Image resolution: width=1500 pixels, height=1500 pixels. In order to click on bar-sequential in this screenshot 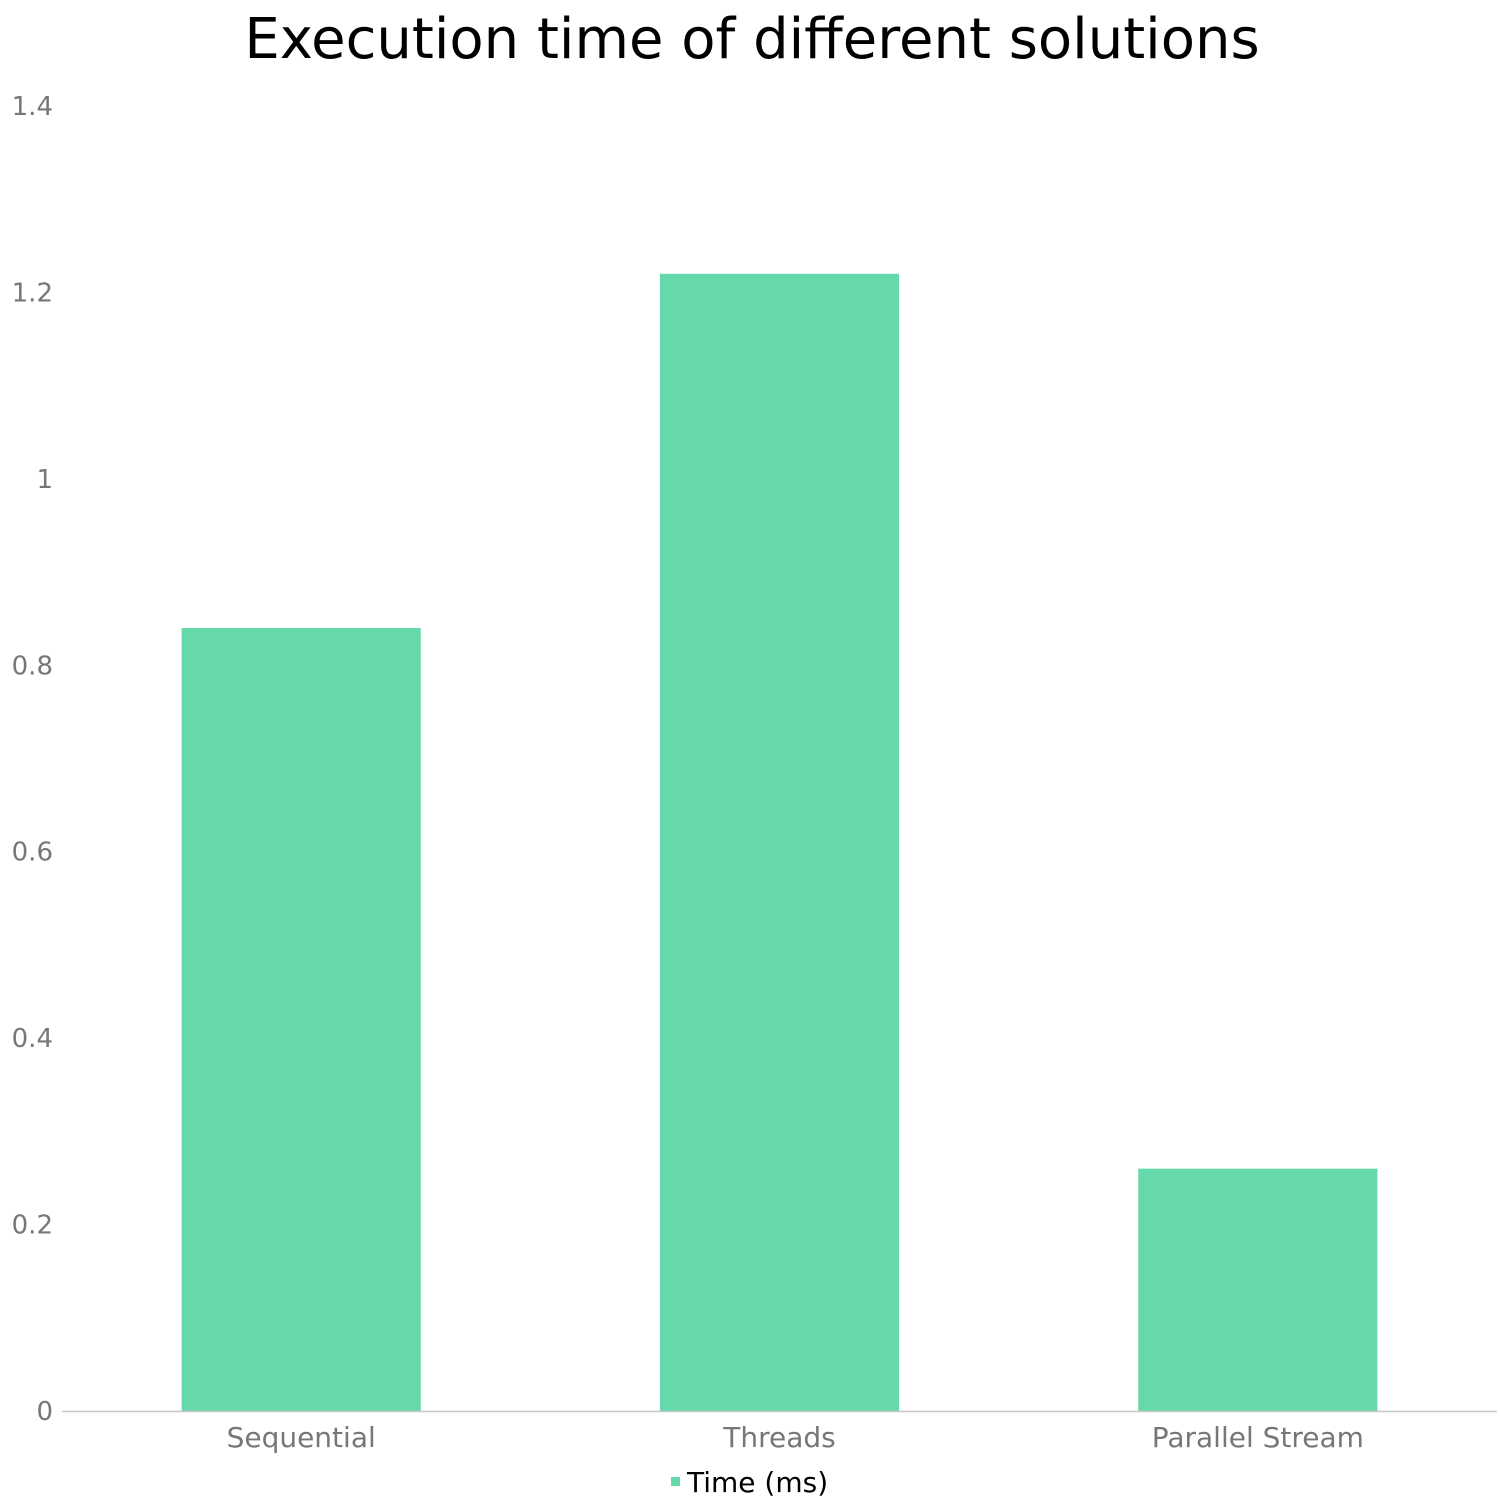, I will do `click(301, 1019)`.